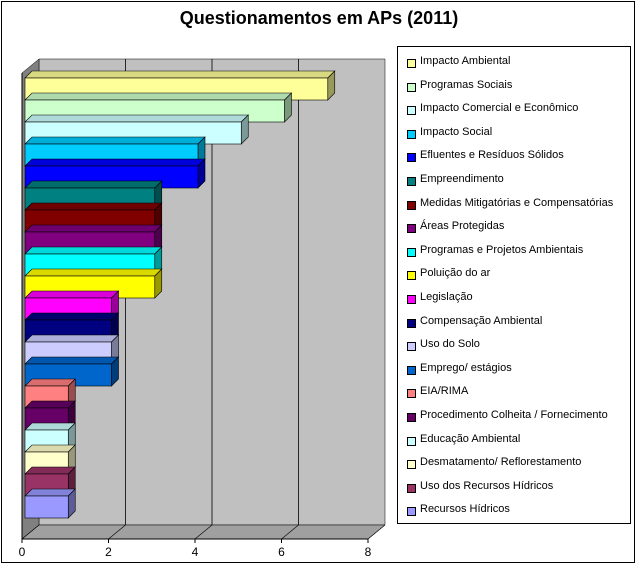 The height and width of the screenshot is (566, 638). I want to click on legend-label: Desmatamento/ Reflorestamento, so click(501, 462).